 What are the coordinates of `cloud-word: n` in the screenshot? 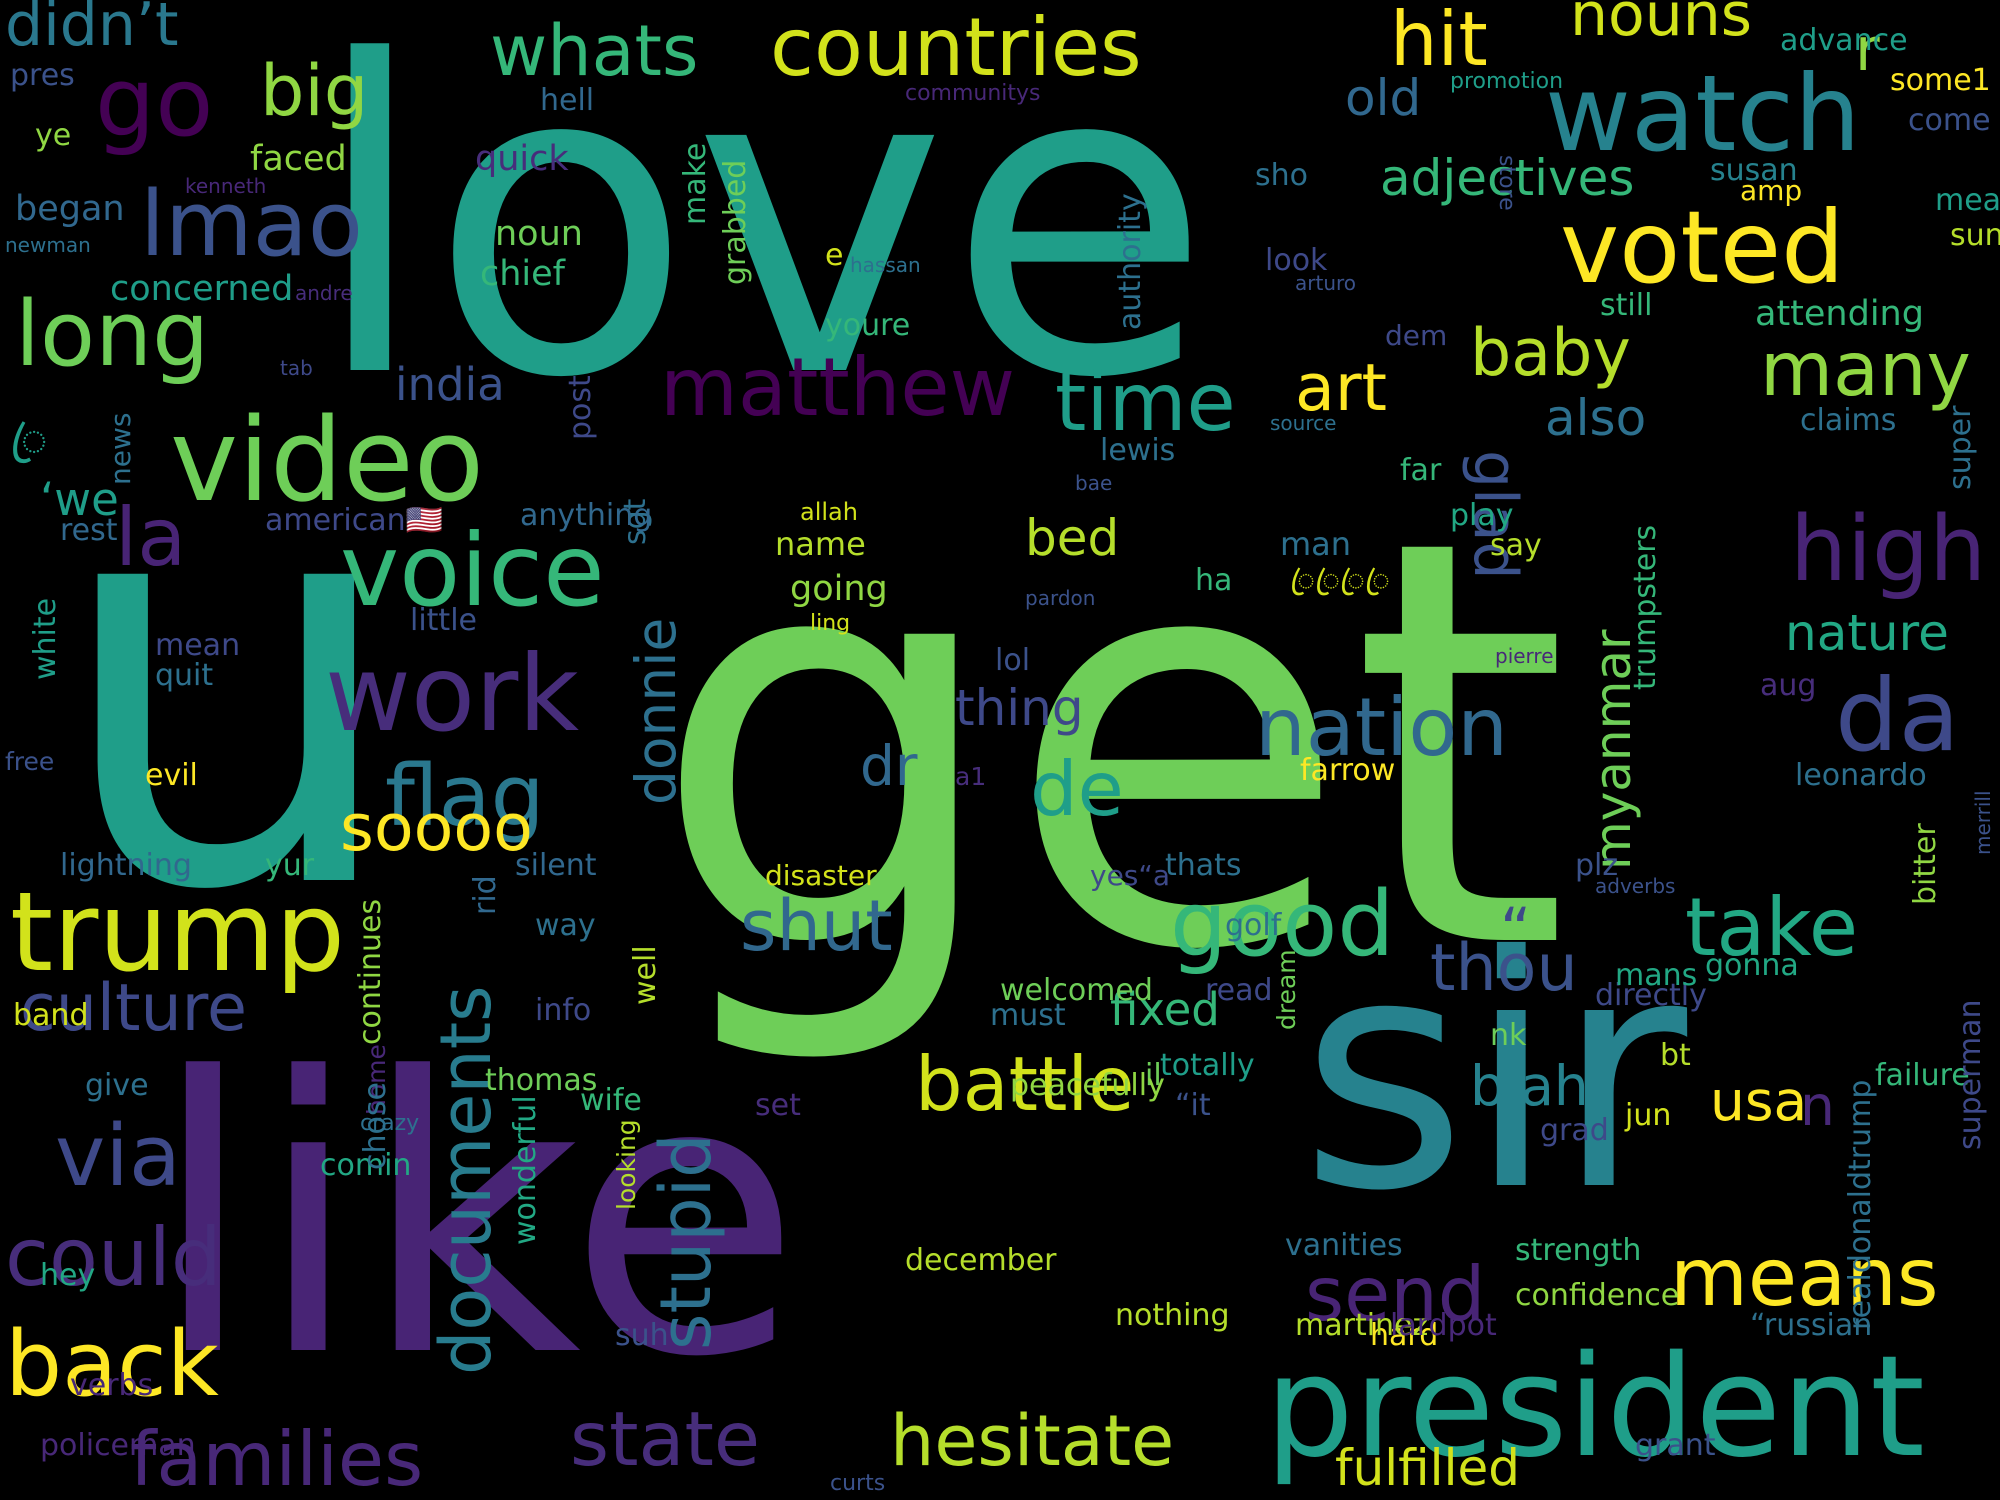 It's located at (1817, 1106).